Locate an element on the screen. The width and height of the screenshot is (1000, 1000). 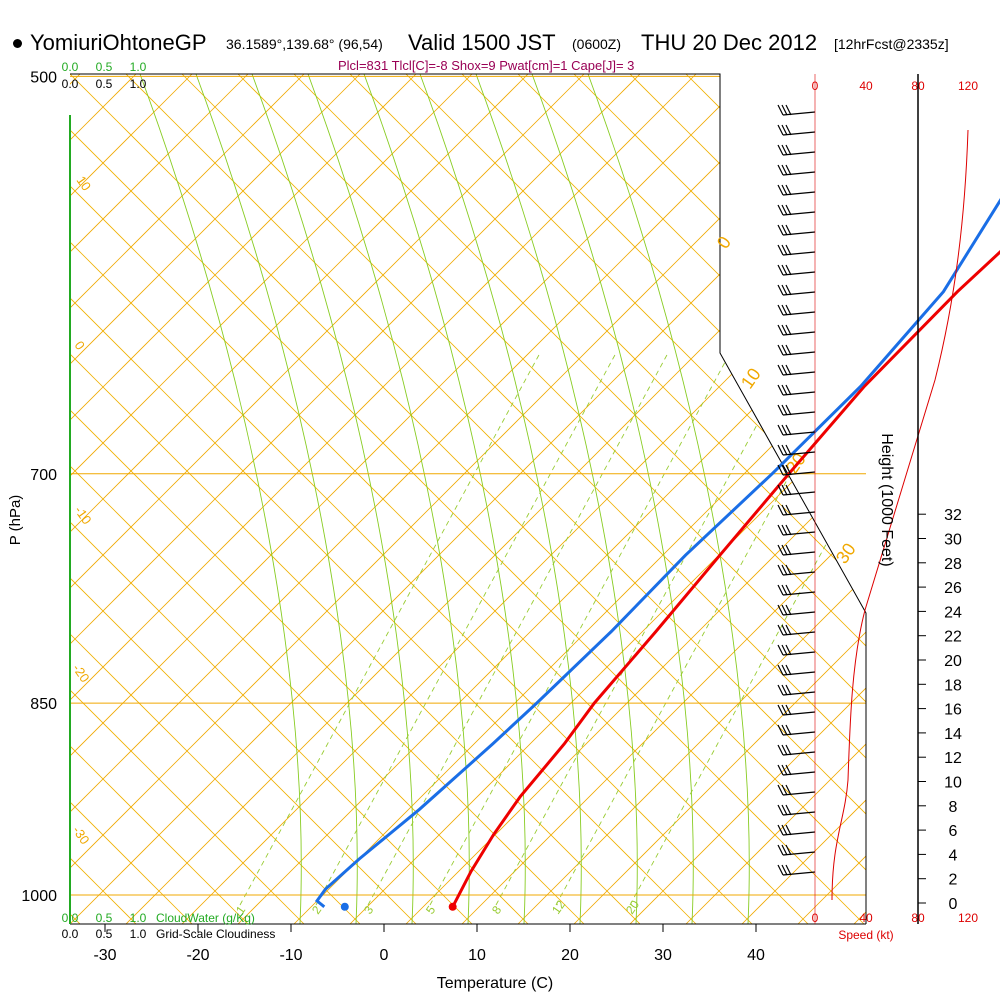
isotherm-label: 0 is located at coordinates (724, 243).